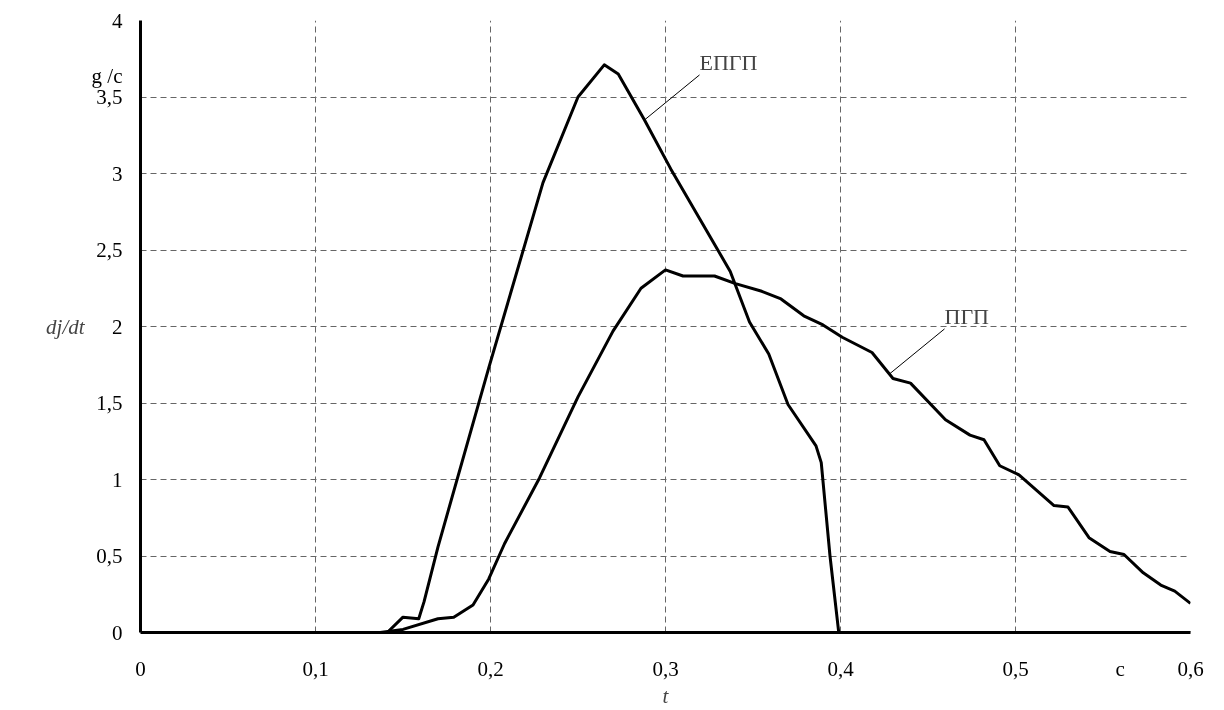 The image size is (1224, 710). I want to click on x-tick-label: 0,1, so click(315, 668).